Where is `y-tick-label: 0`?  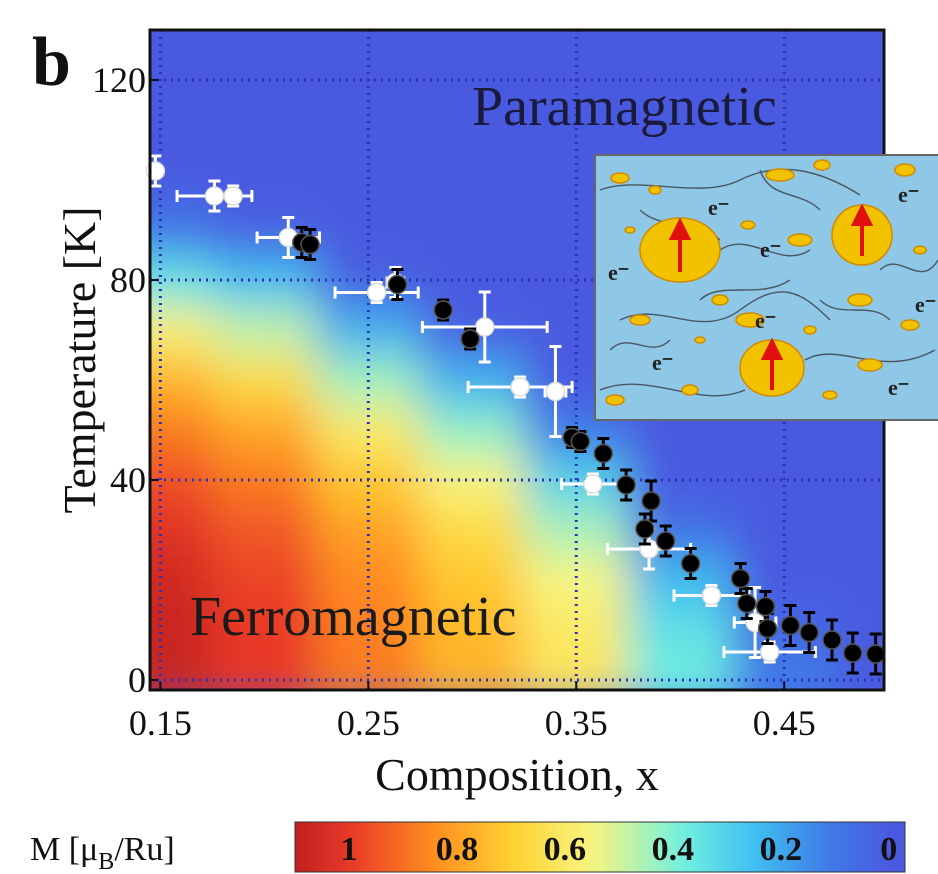 y-tick-label: 0 is located at coordinates (137, 680).